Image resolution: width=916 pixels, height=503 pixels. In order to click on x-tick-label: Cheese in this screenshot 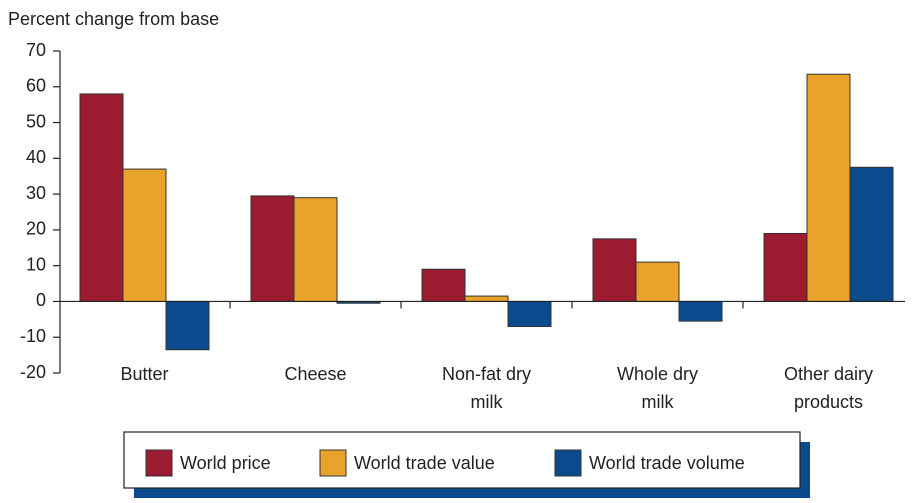, I will do `click(315, 374)`.